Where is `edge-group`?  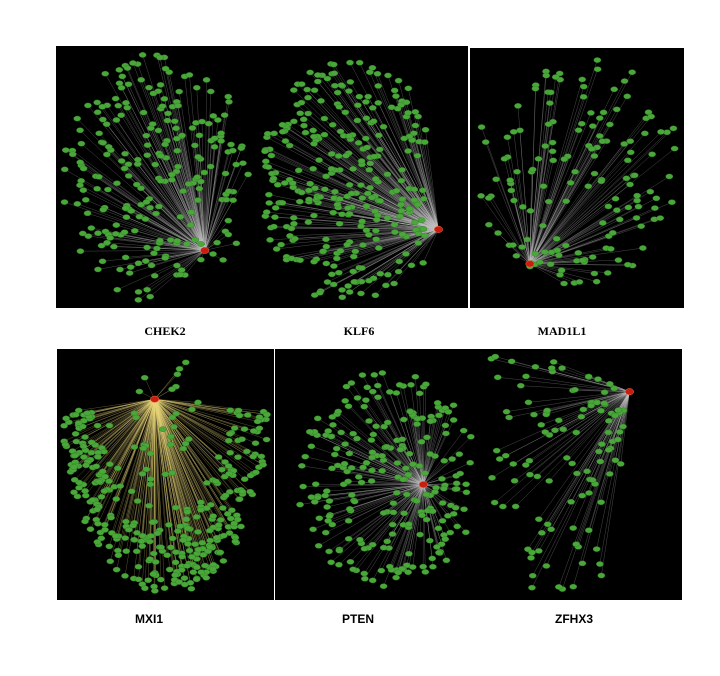 edge-group is located at coordinates (577, 172).